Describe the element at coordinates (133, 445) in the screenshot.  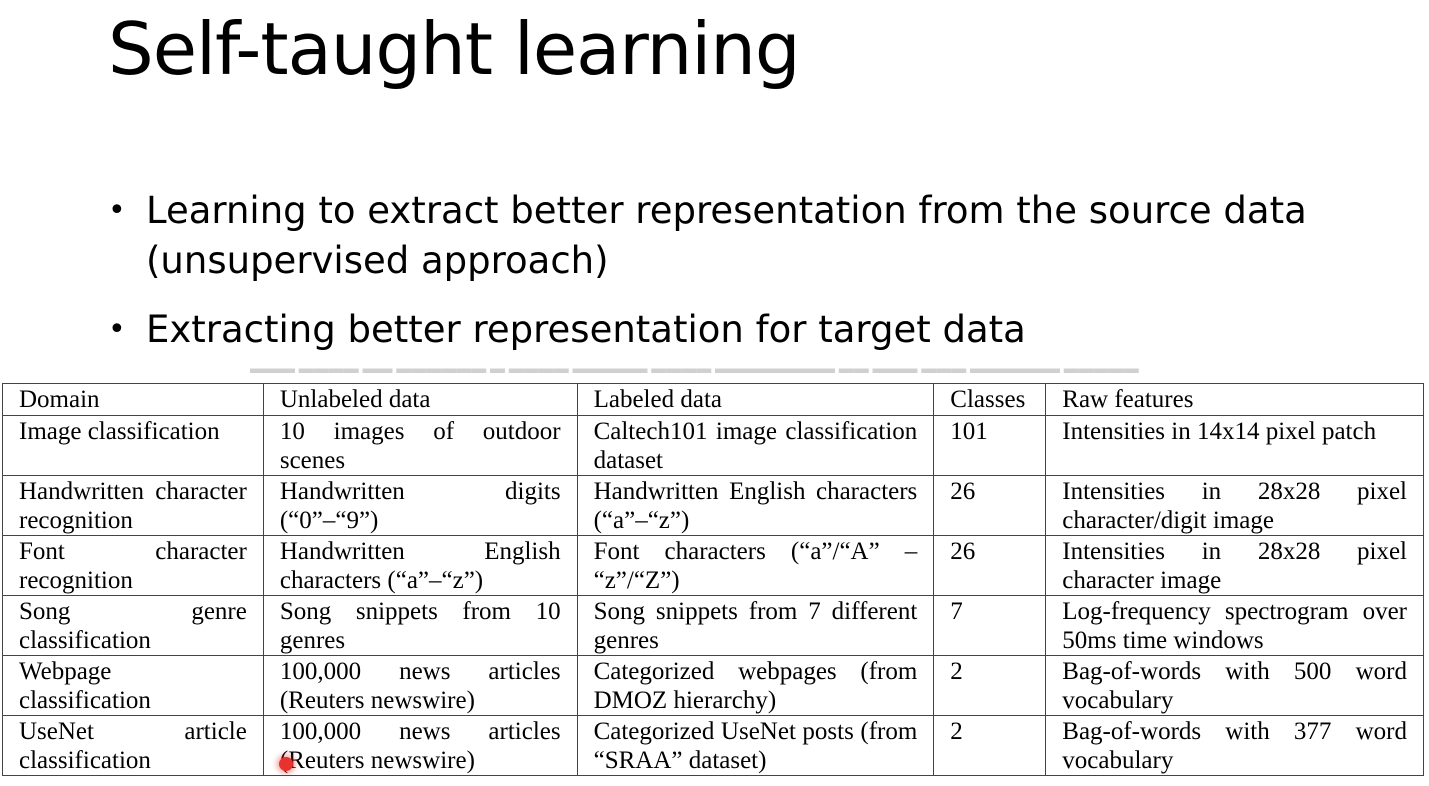
I see `cell-domain: Image classification` at that location.